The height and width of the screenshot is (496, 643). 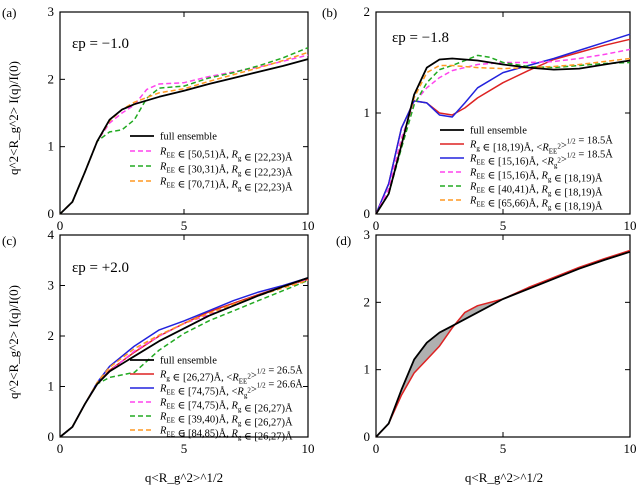 I want to click on x-axis-label-left: q<R_g^2>^1/2, so click(x=184, y=477).